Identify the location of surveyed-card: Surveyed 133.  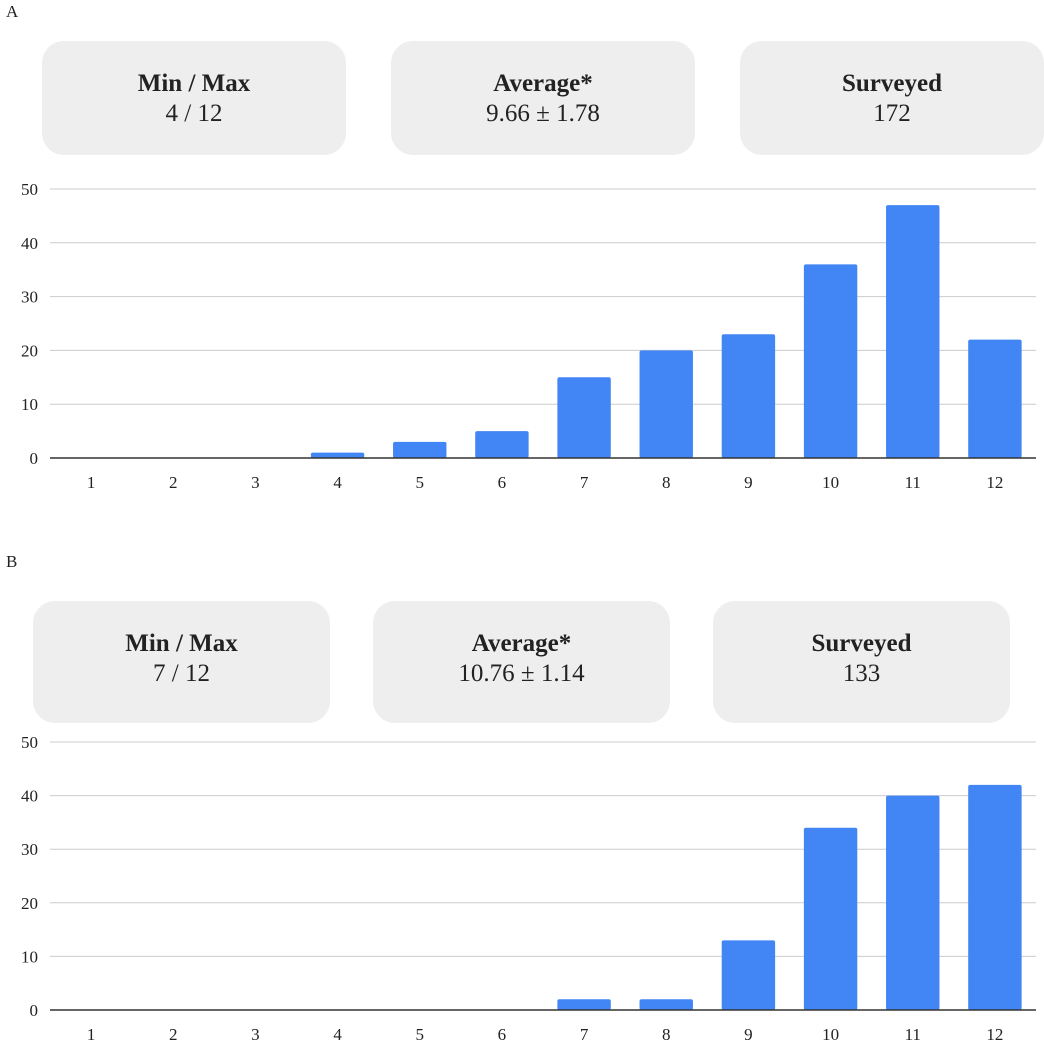
(861, 662).